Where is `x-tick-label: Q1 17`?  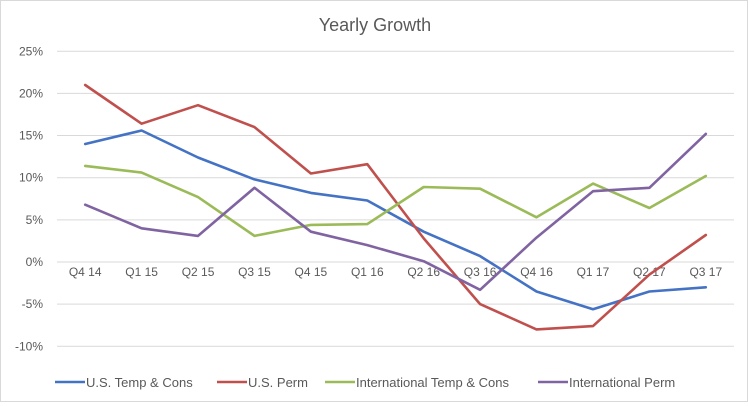
x-tick-label: Q1 17 is located at coordinates (593, 272).